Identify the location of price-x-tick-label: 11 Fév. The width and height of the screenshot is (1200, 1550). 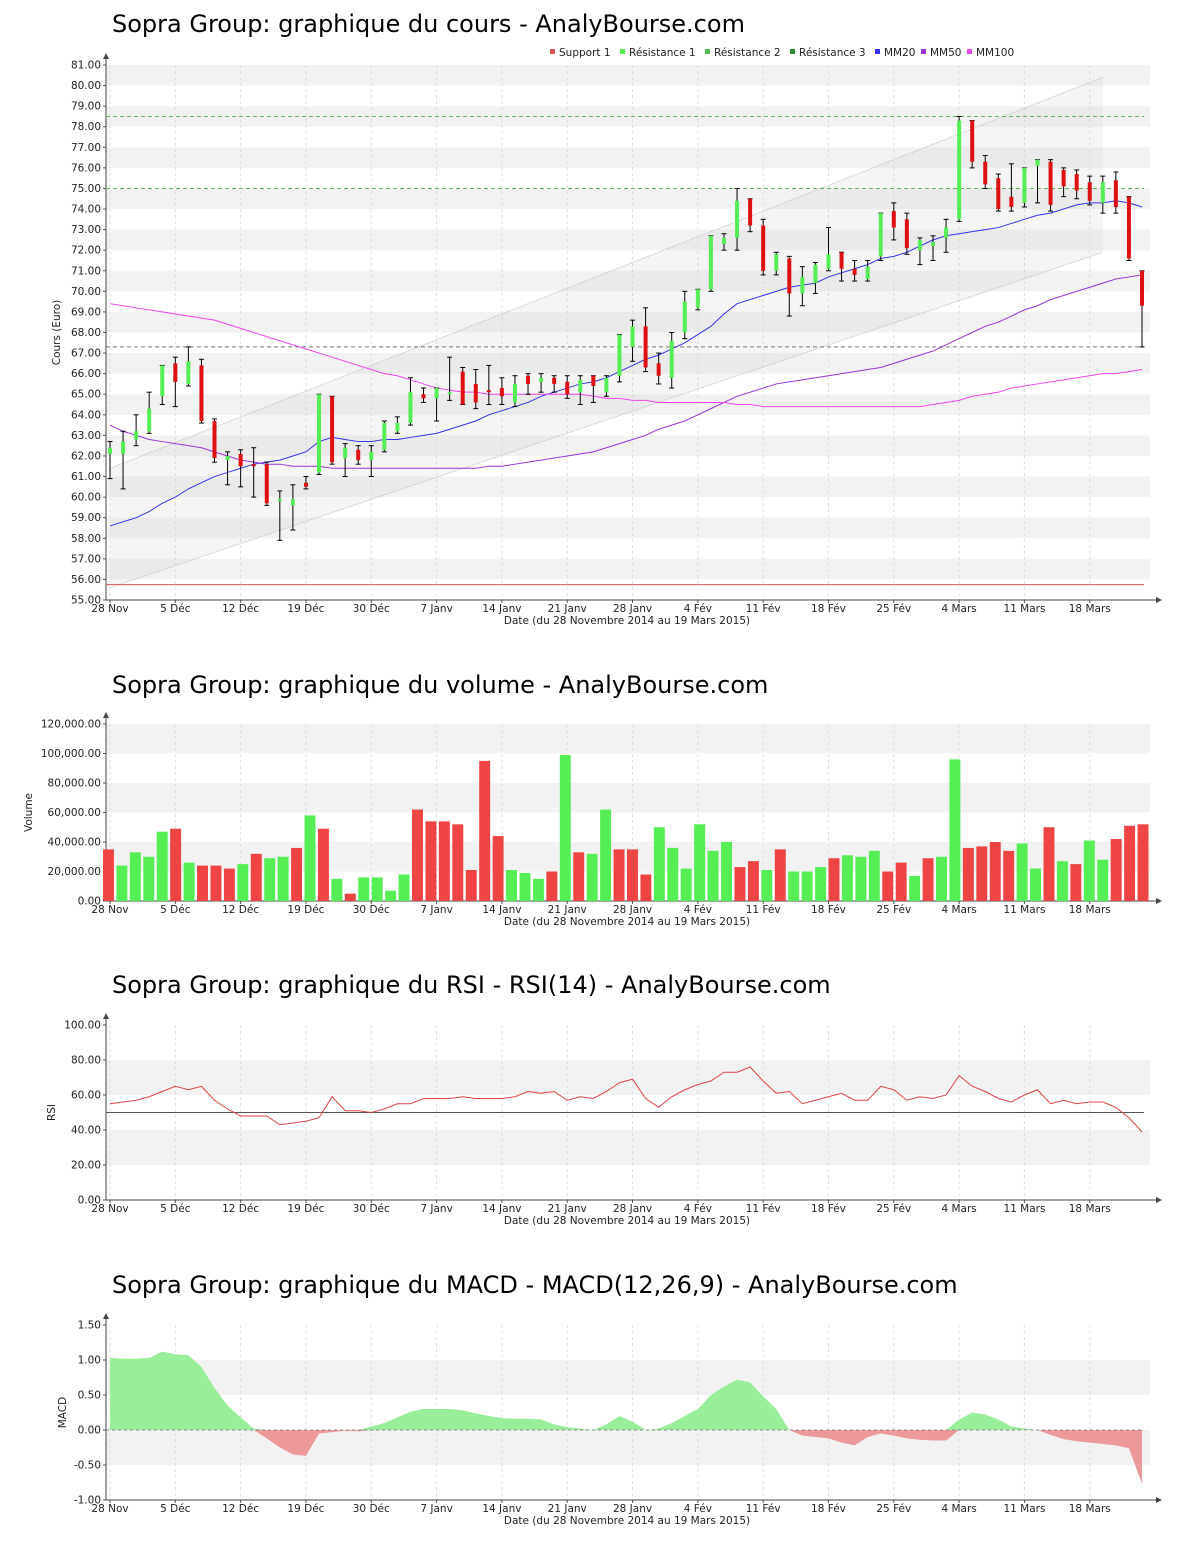
(763, 609).